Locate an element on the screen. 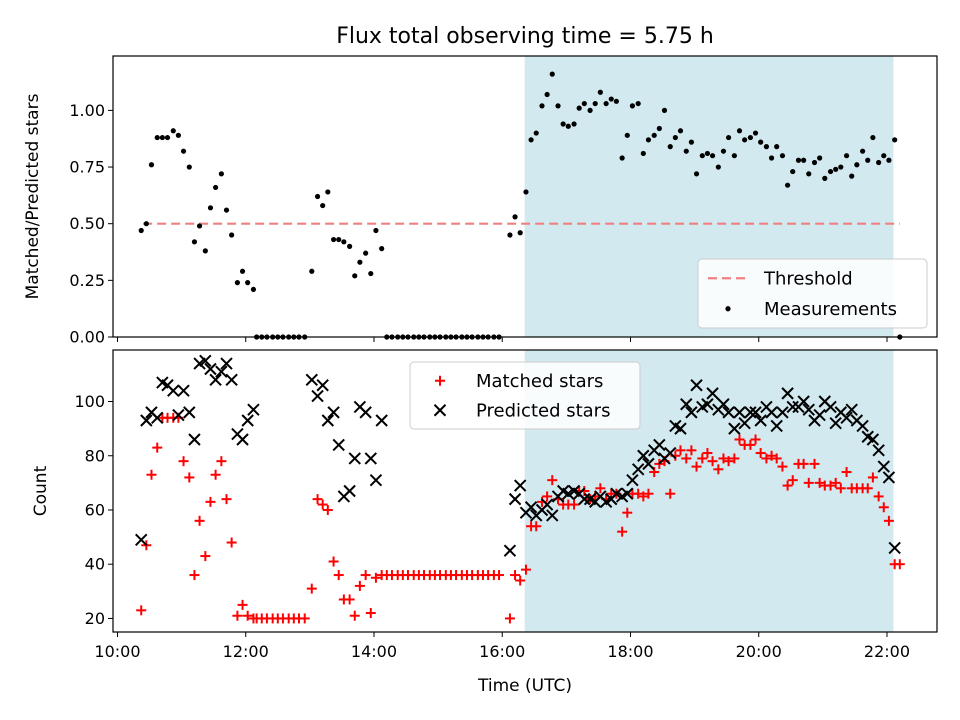  y-tick-label: 0.75 is located at coordinates (87, 167).